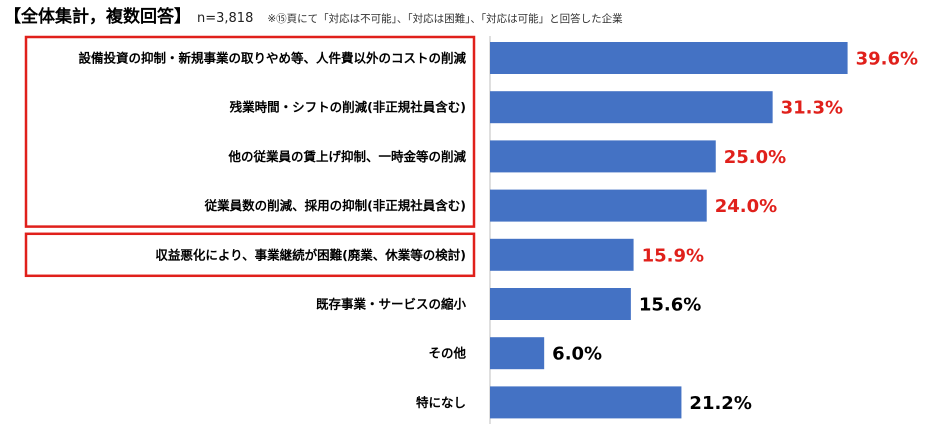 The height and width of the screenshot is (428, 951). Describe the element at coordinates (755, 157) in the screenshot. I see `value-label: 25.0%` at that location.